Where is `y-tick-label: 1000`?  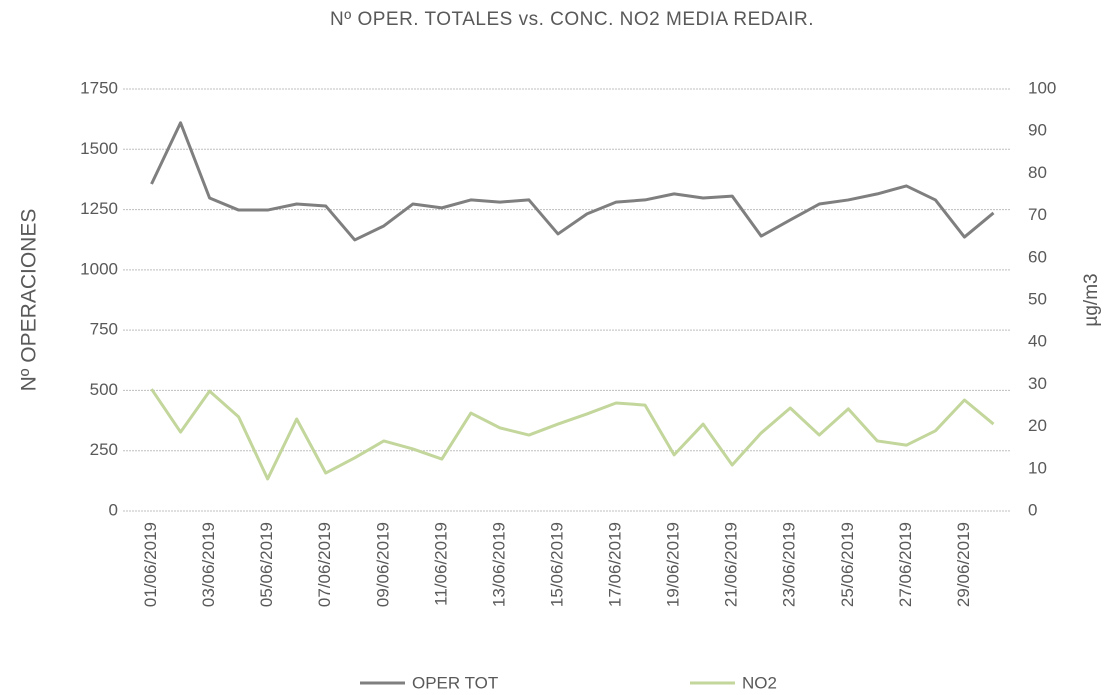 y-tick-label: 1000 is located at coordinates (99, 268).